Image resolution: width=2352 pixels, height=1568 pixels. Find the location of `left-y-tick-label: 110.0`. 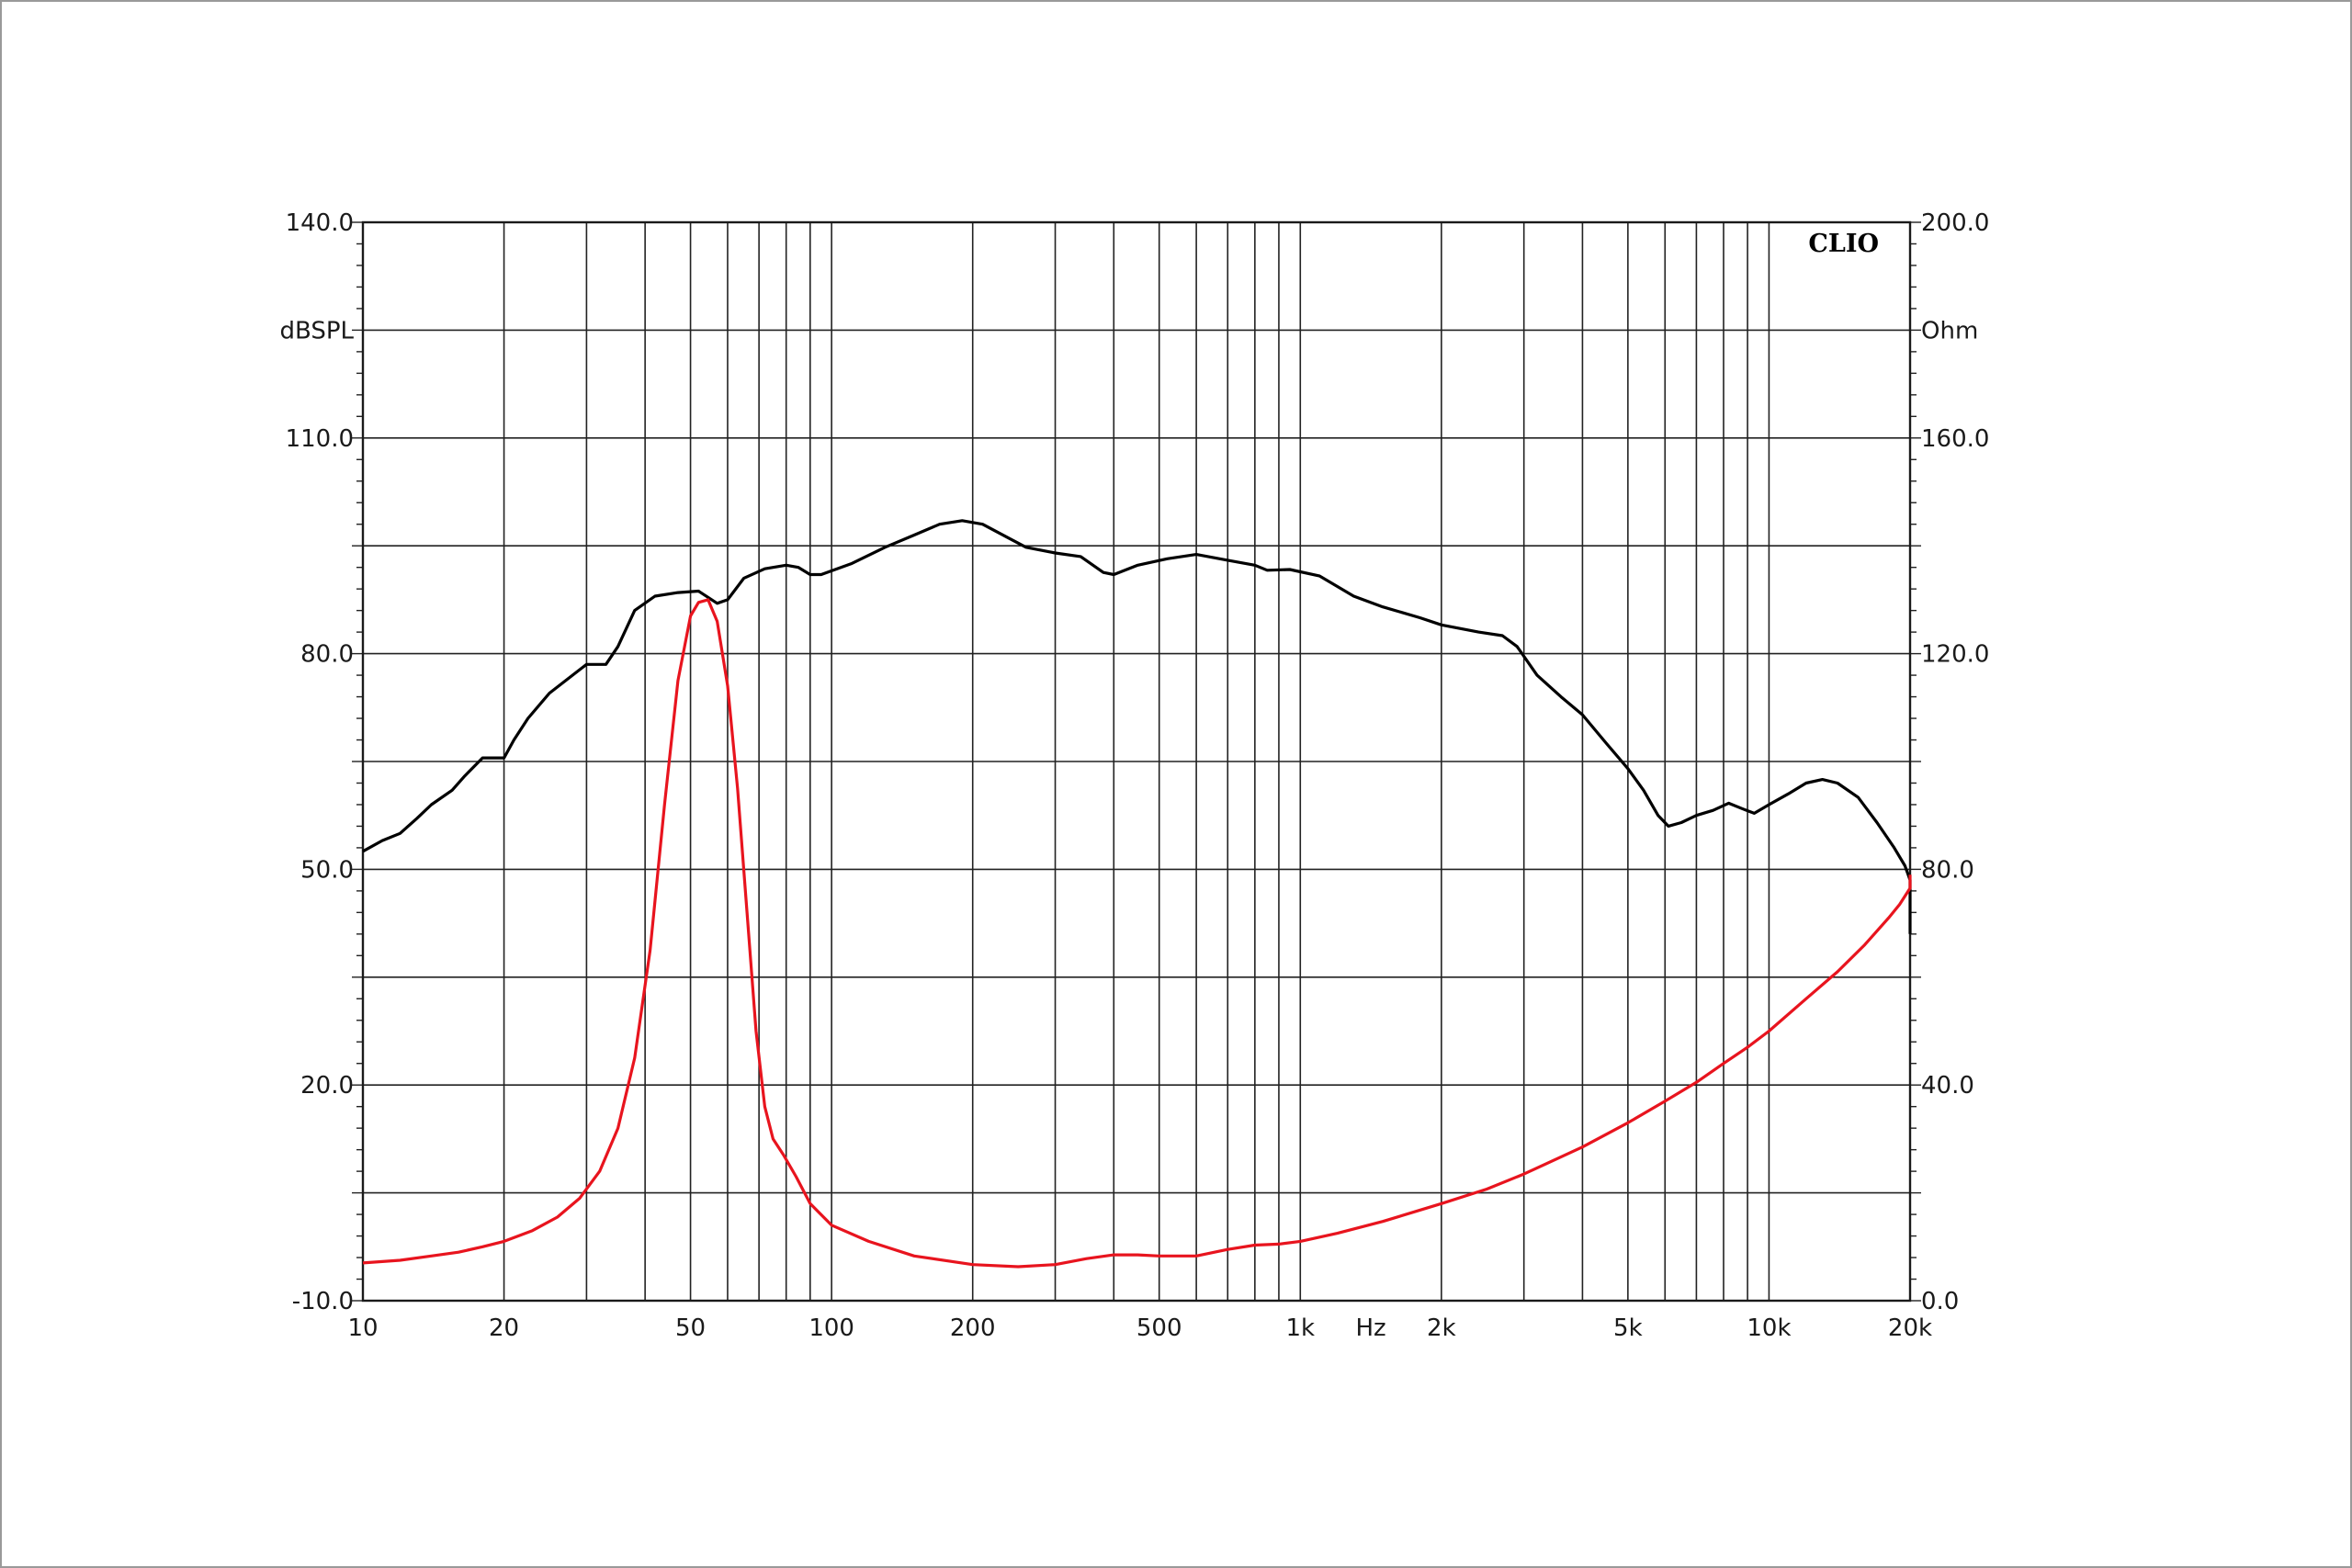

left-y-tick-label: 110.0 is located at coordinates (320, 439).